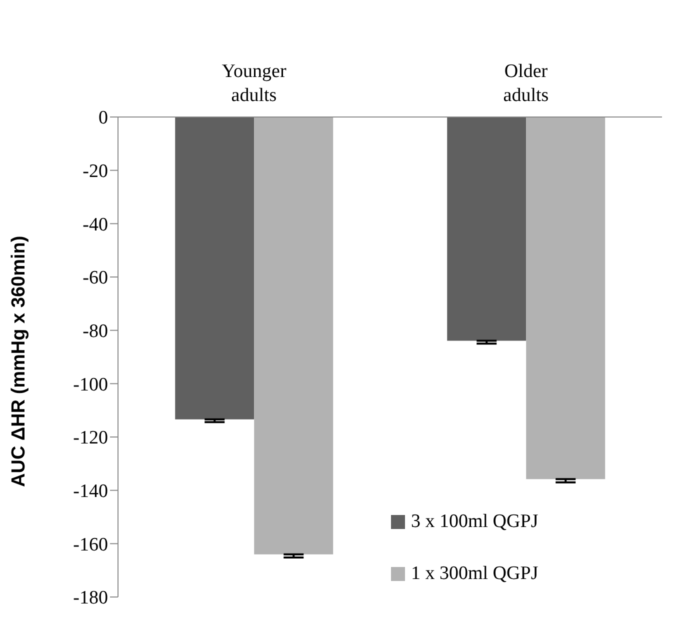 This screenshot has width=674, height=621. I want to click on legend-label: 3 x 100ml QGPJ, so click(474, 522).